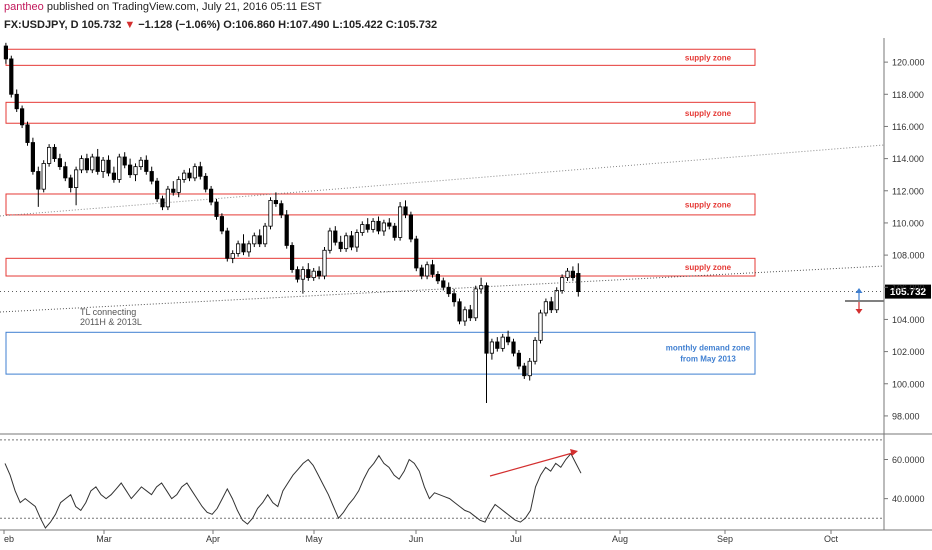 This screenshot has width=932, height=550. Describe the element at coordinates (420, 537) in the screenshot. I see `time-axis: eb Mar Apr May Jun Jul Aug Sep Oct` at that location.